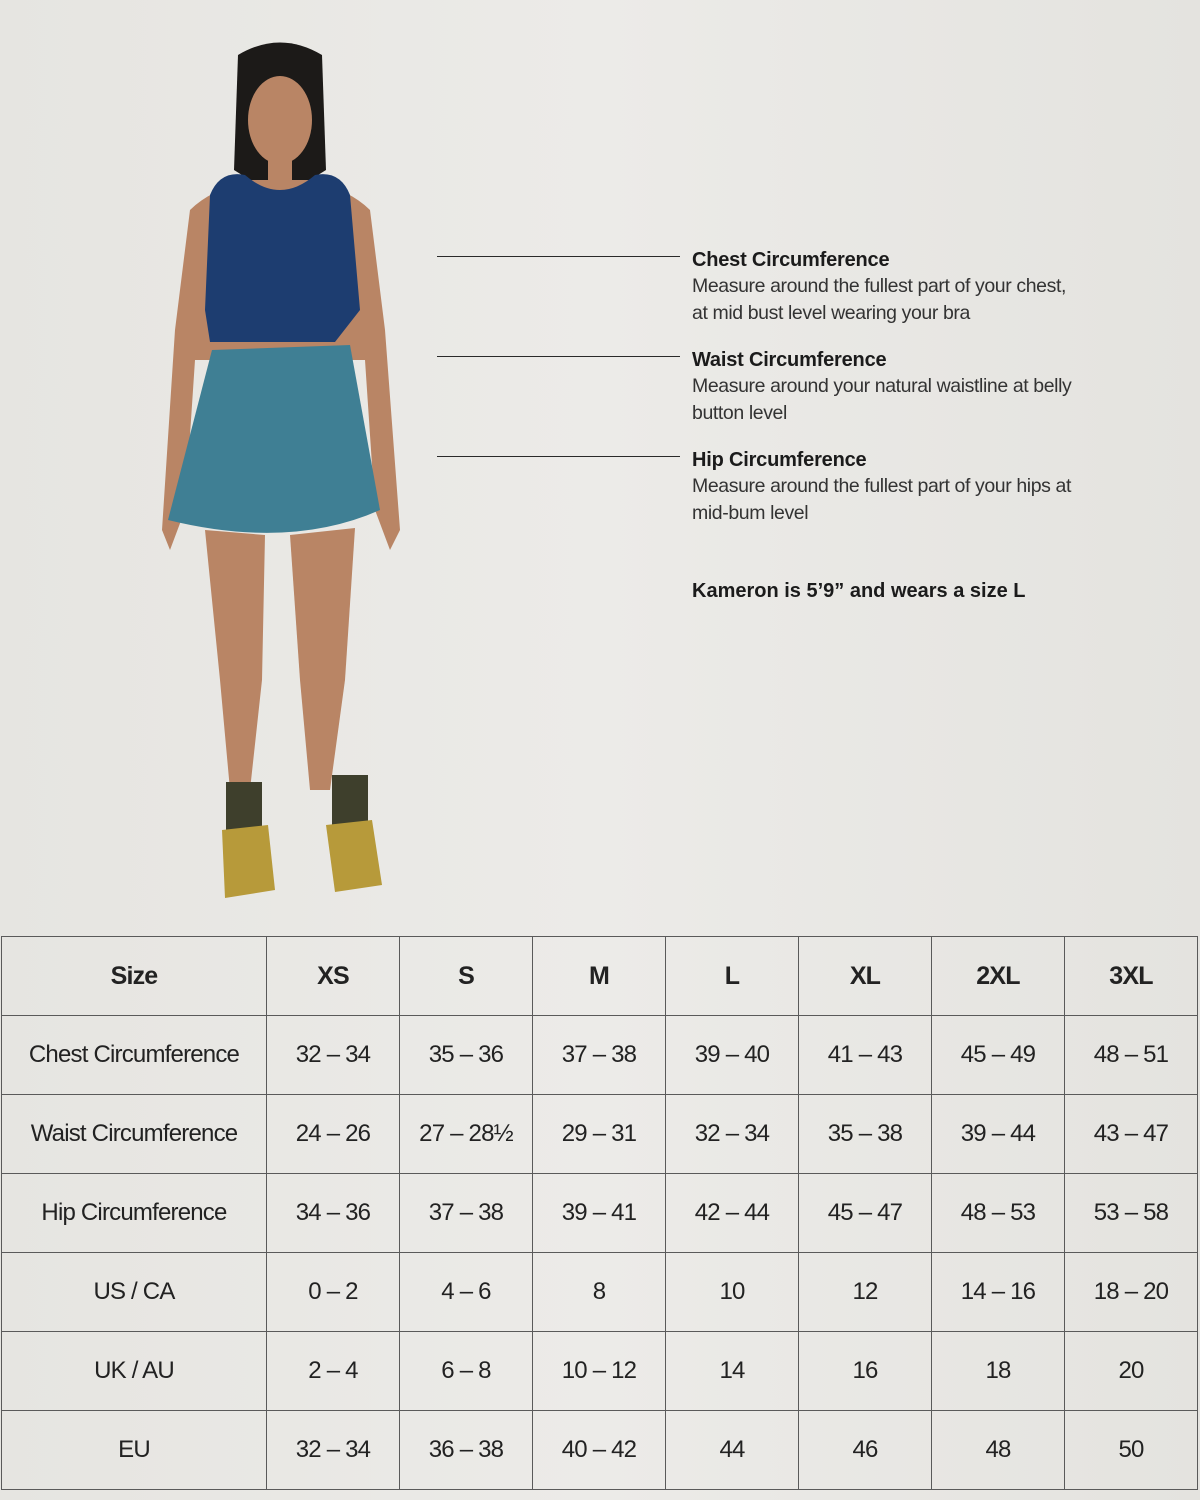 This screenshot has height=1500, width=1200. Describe the element at coordinates (134, 1292) in the screenshot. I see `row-label: US / CA` at that location.